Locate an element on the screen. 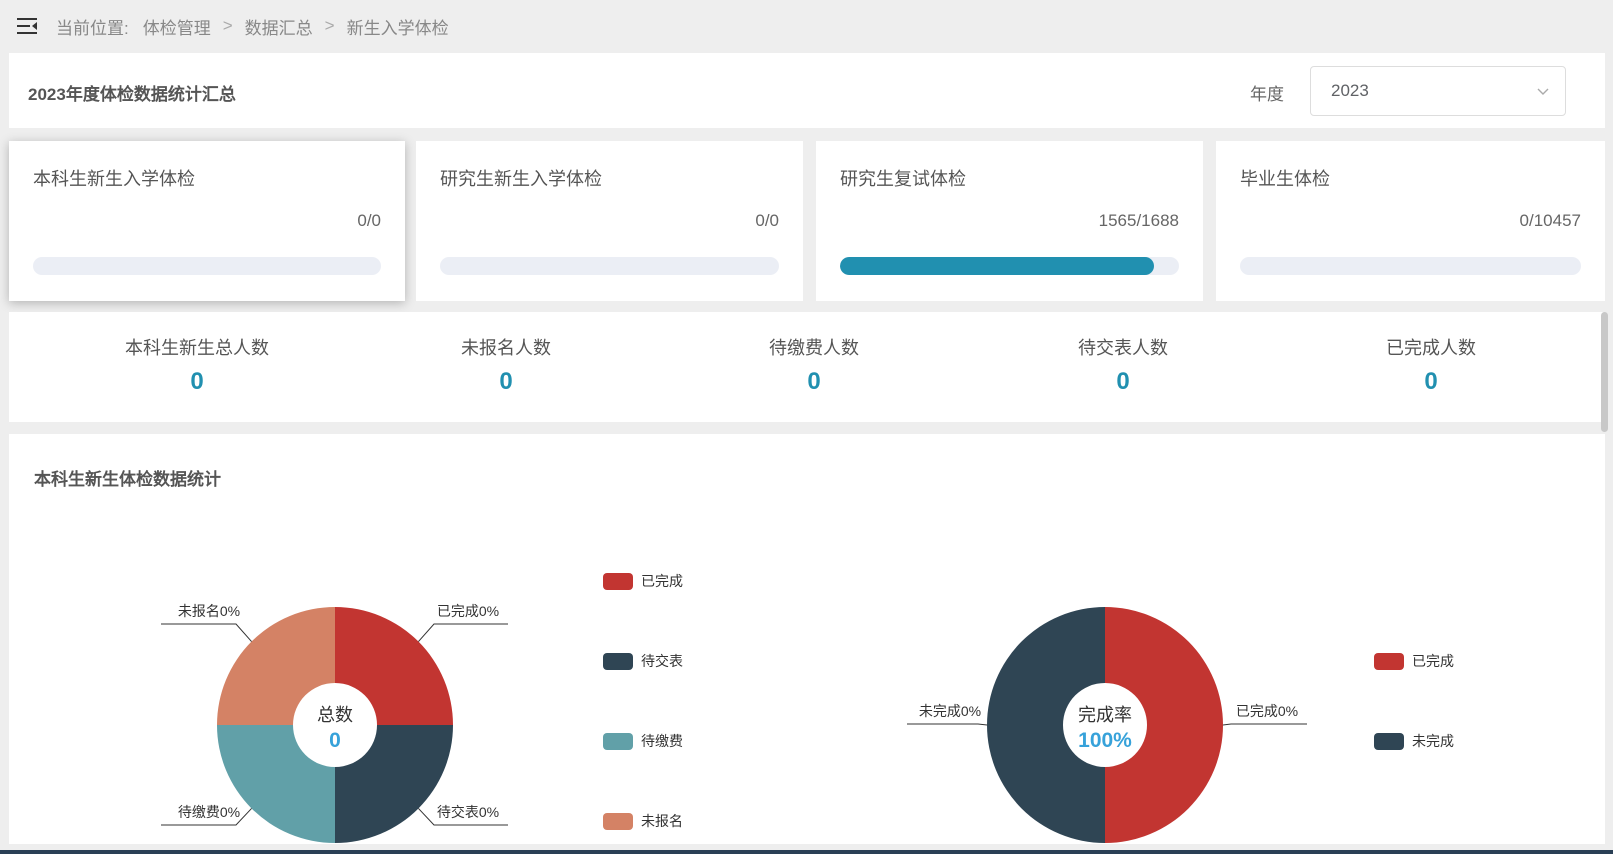 The image size is (1613, 854). header-panel: 2023年度体检数据统计汇总 年度 2023 is located at coordinates (807, 90).